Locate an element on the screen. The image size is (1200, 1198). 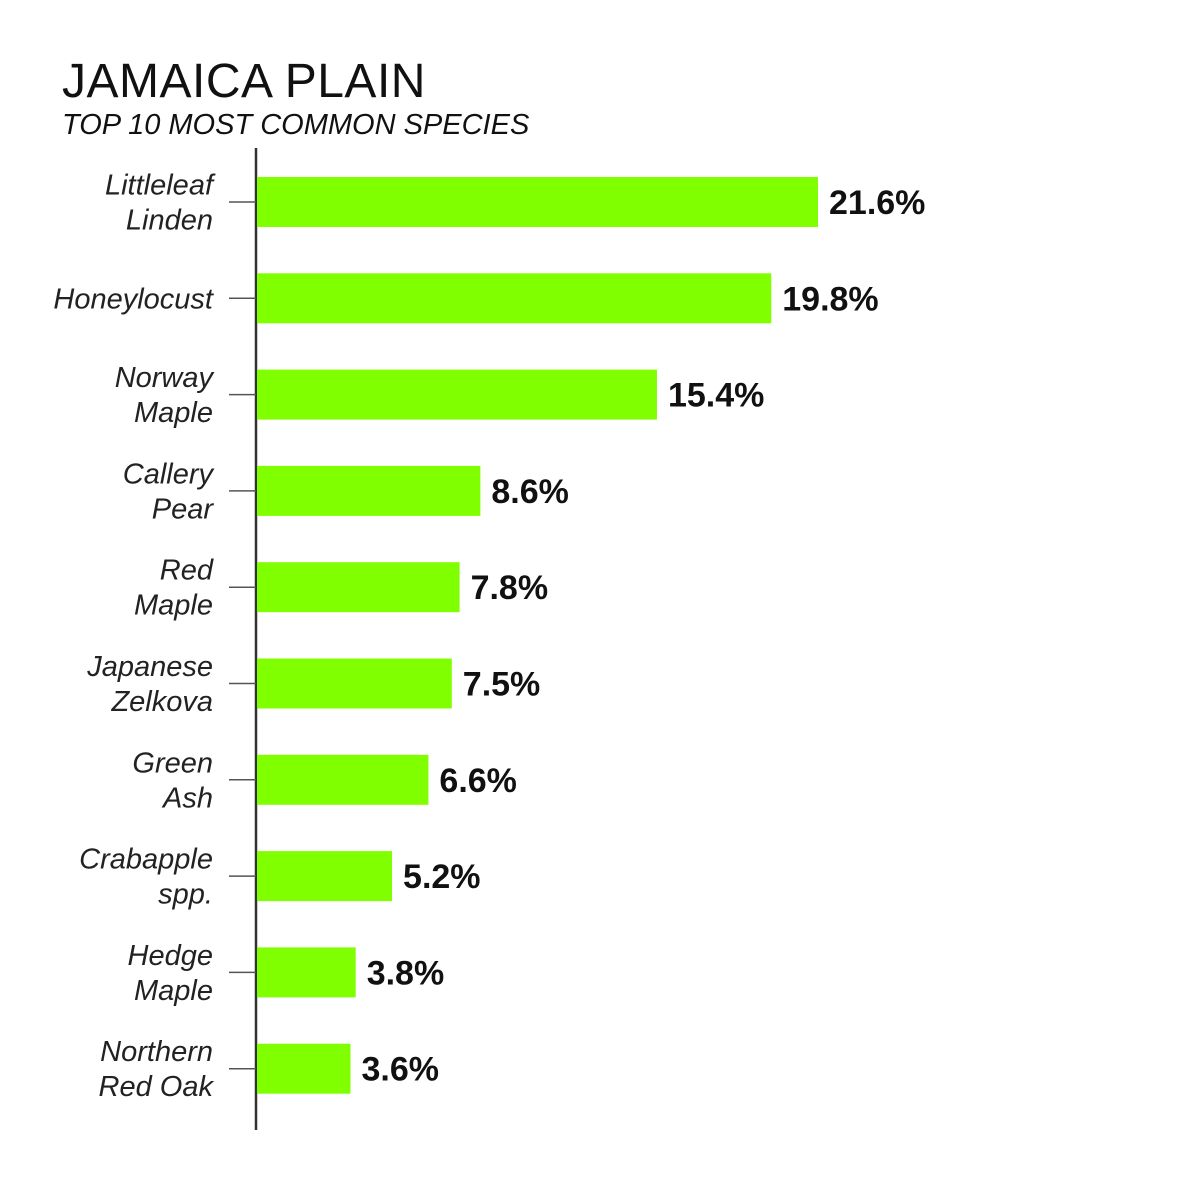
category-label: Littleleaf Linden is located at coordinates (160, 203).